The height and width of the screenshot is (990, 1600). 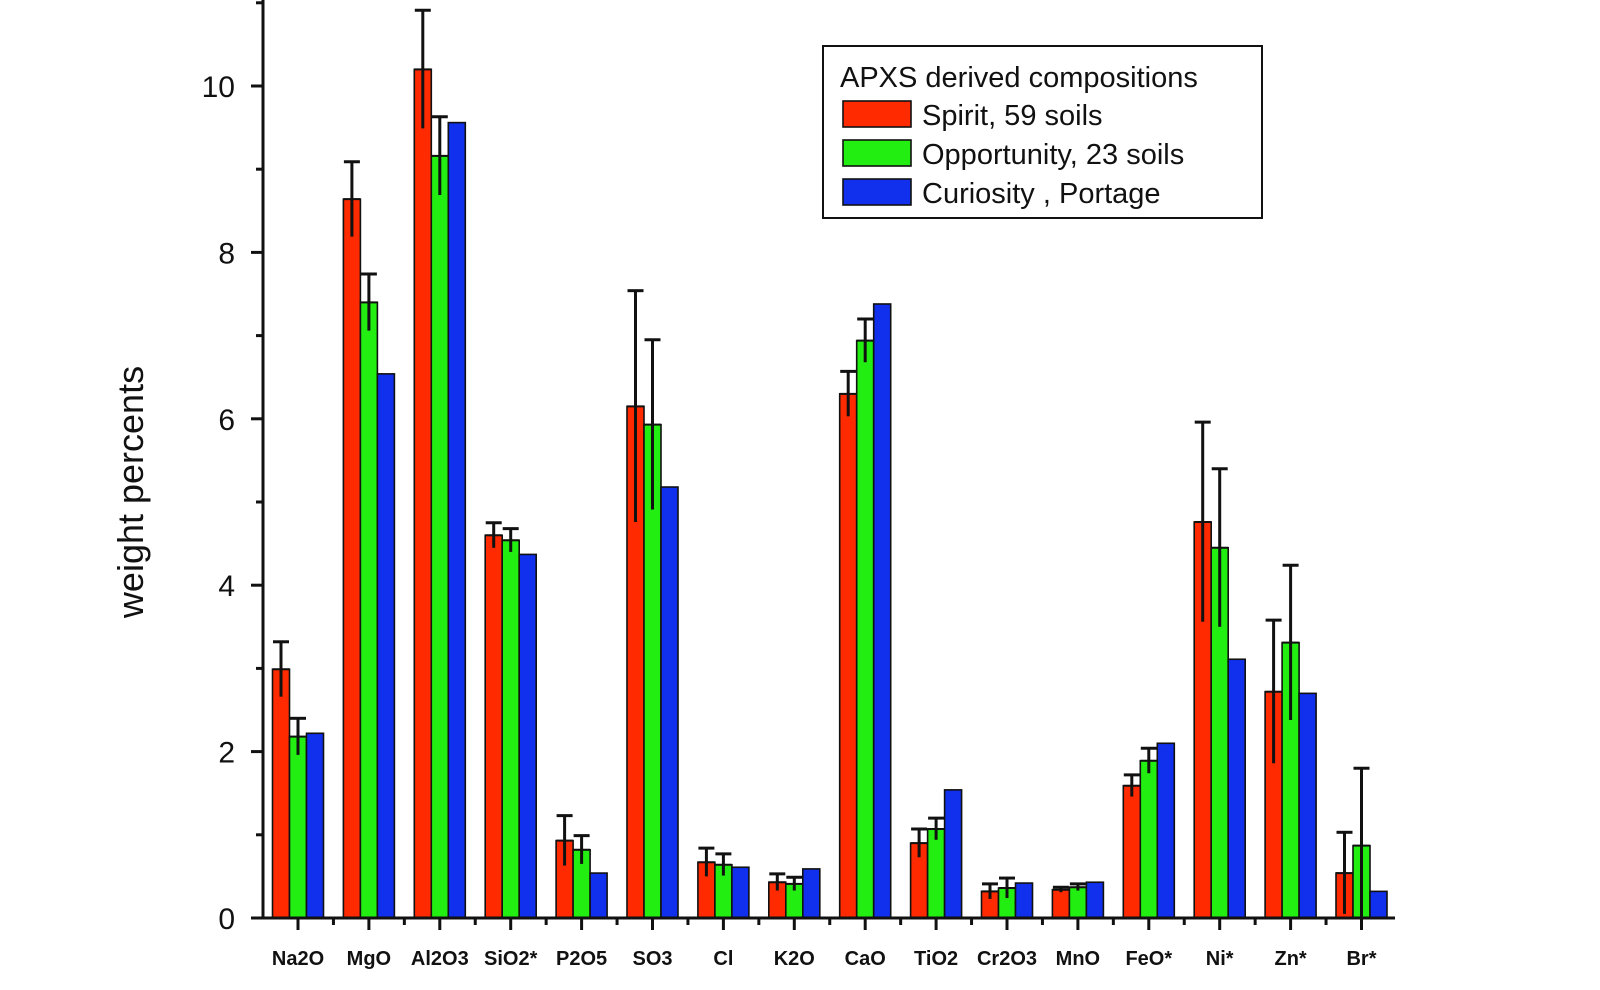 What do you see at coordinates (369, 959) in the screenshot?
I see `x-tick-label: MgO` at bounding box center [369, 959].